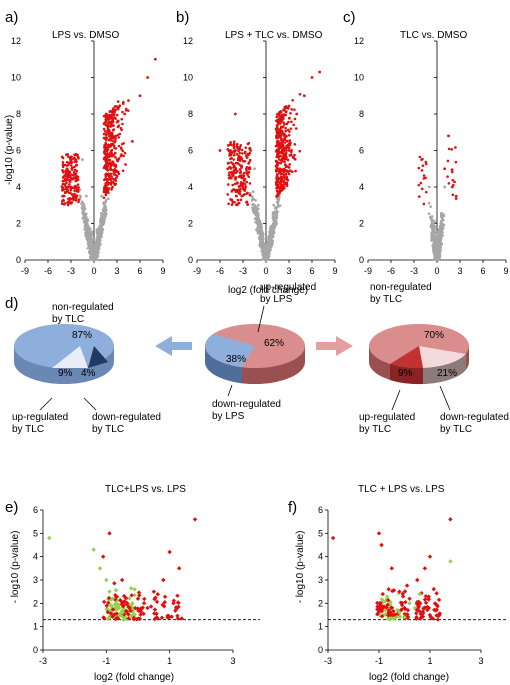 Image resolution: width=510 pixels, height=685 pixels. I want to click on x-tick-label: 3, so click(480, 661).